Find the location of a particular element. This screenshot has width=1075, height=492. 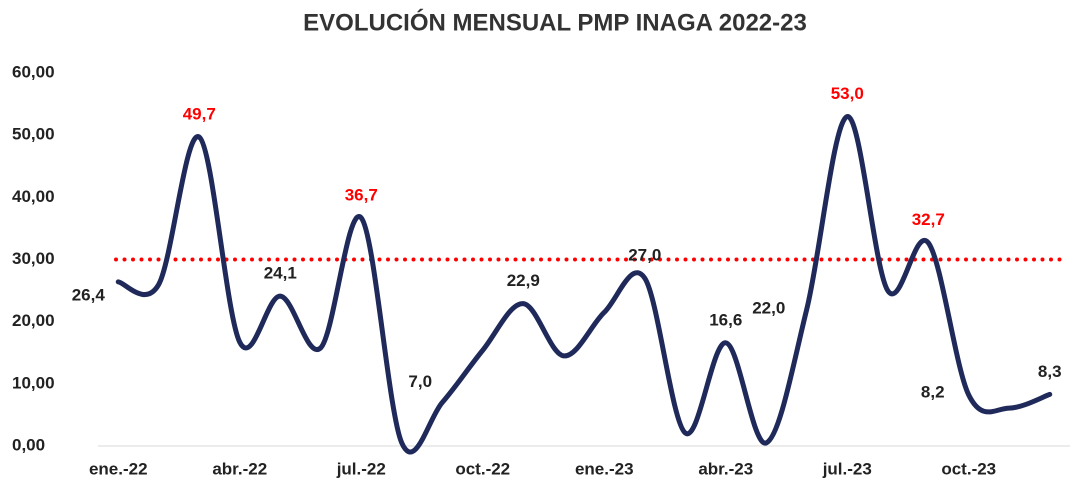

x-tick-label: ene.-22 is located at coordinates (118, 468).